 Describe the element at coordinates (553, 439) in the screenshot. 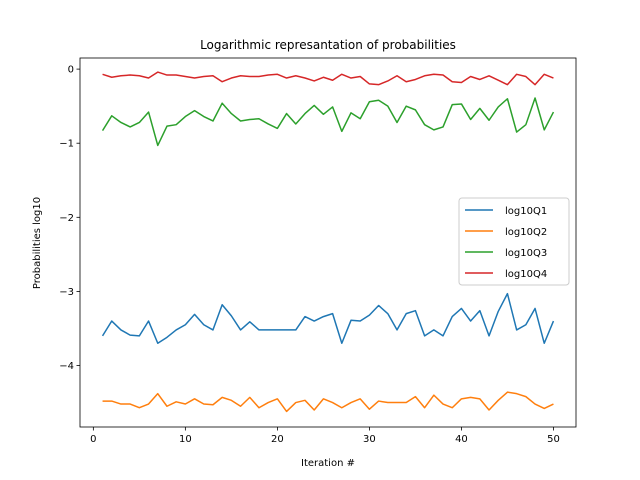

I see `x-tick-label: 50` at that location.